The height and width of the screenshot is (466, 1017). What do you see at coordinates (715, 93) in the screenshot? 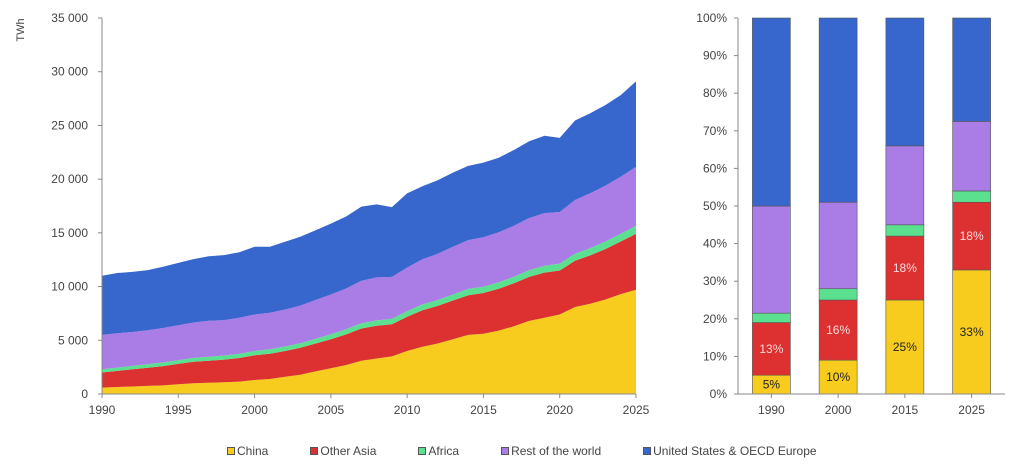
I see `bar-y-tick-label: 80%` at bounding box center [715, 93].